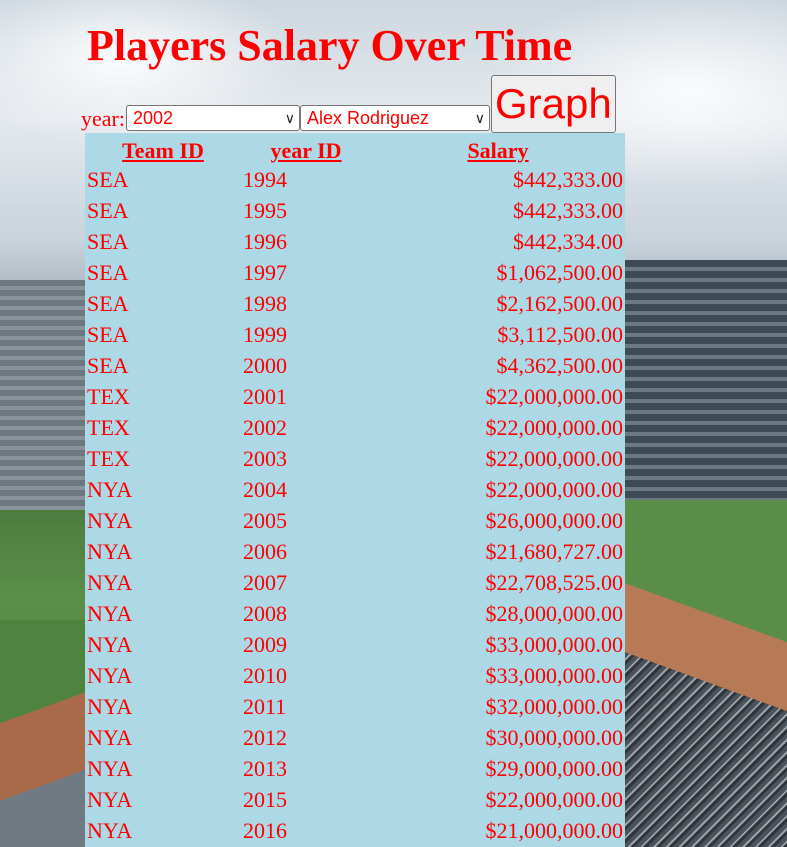 This screenshot has width=787, height=847. What do you see at coordinates (560, 365) in the screenshot?
I see `cell-salary: $4,362,500.00` at bounding box center [560, 365].